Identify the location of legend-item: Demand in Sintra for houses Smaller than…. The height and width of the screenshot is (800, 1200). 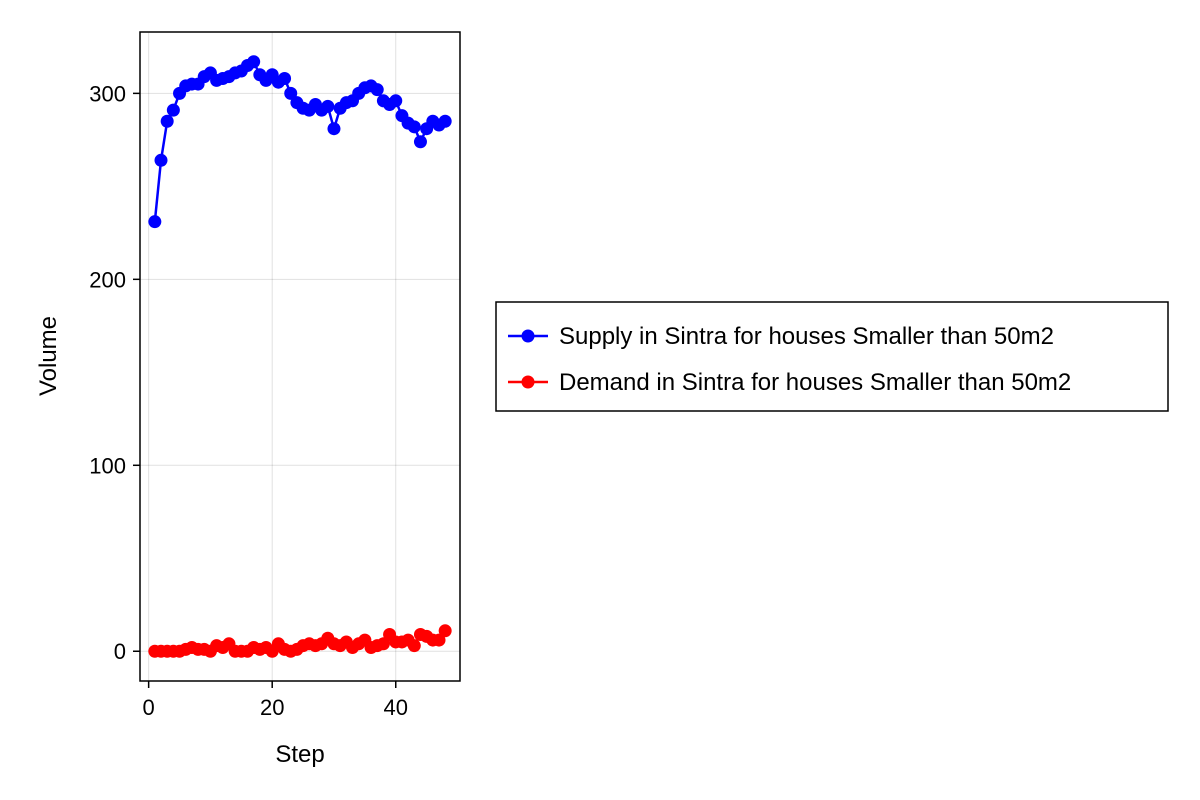
(789, 382).